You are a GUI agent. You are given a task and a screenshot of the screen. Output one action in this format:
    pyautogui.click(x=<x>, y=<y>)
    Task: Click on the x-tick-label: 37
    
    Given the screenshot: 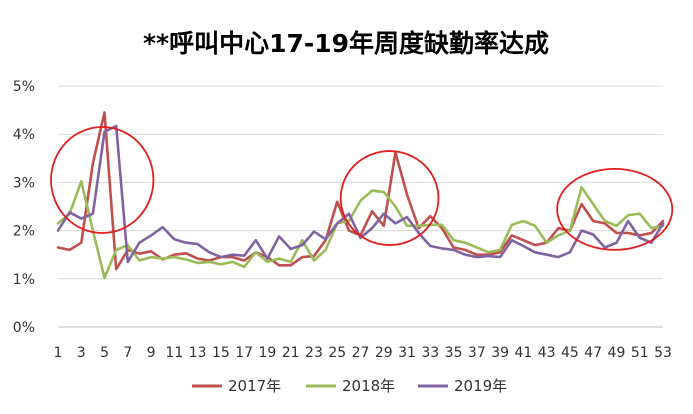 What is the action you would take?
    pyautogui.click(x=477, y=353)
    